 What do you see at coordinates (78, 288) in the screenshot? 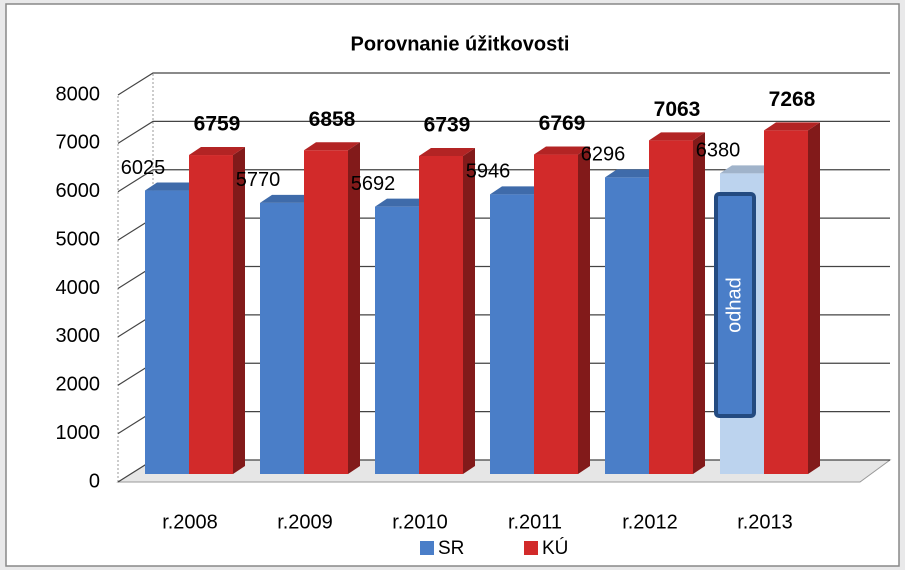
I see `y-tick-label: 4000` at bounding box center [78, 288].